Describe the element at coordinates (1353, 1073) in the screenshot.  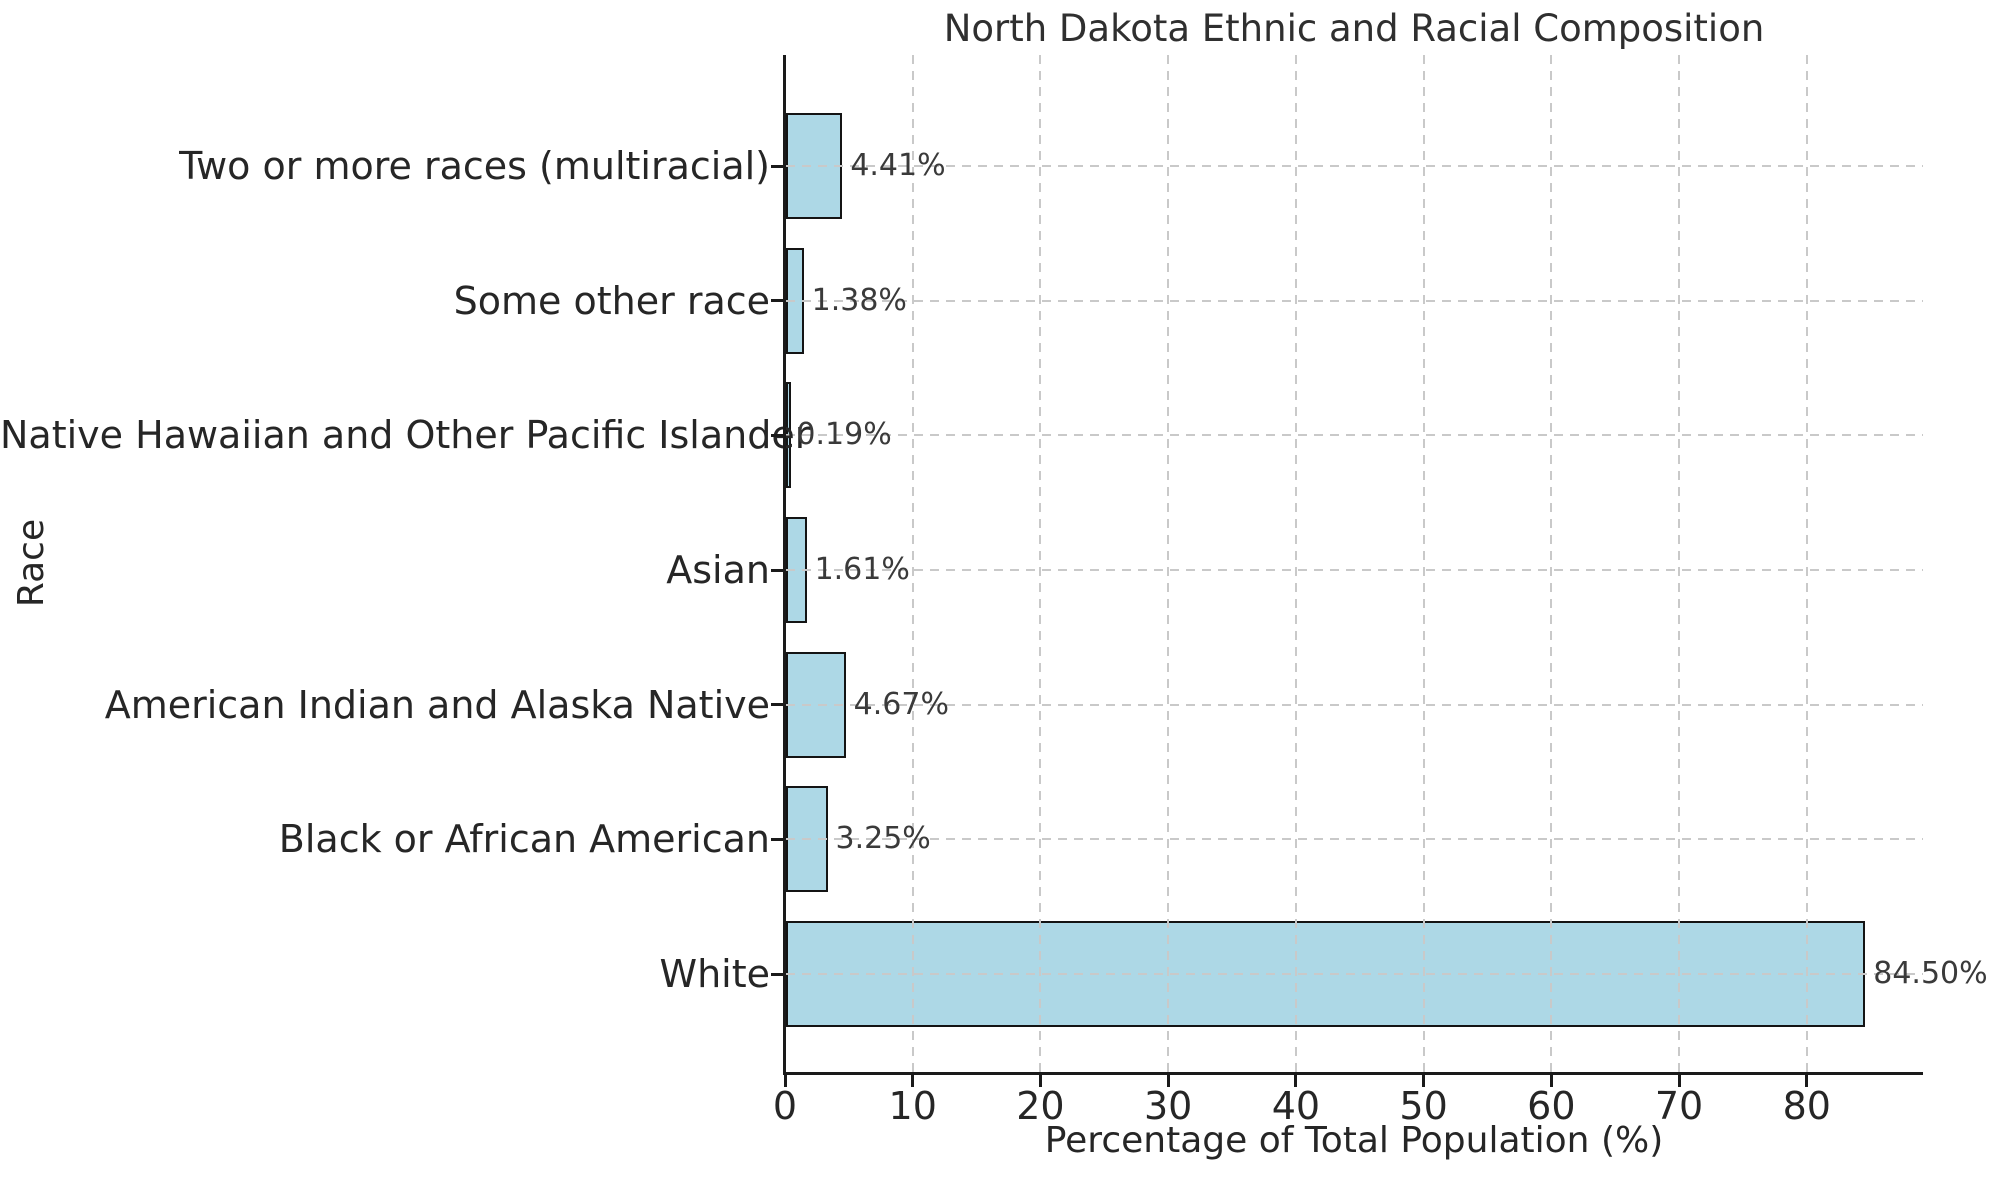
I see `x-axis-spine` at that location.